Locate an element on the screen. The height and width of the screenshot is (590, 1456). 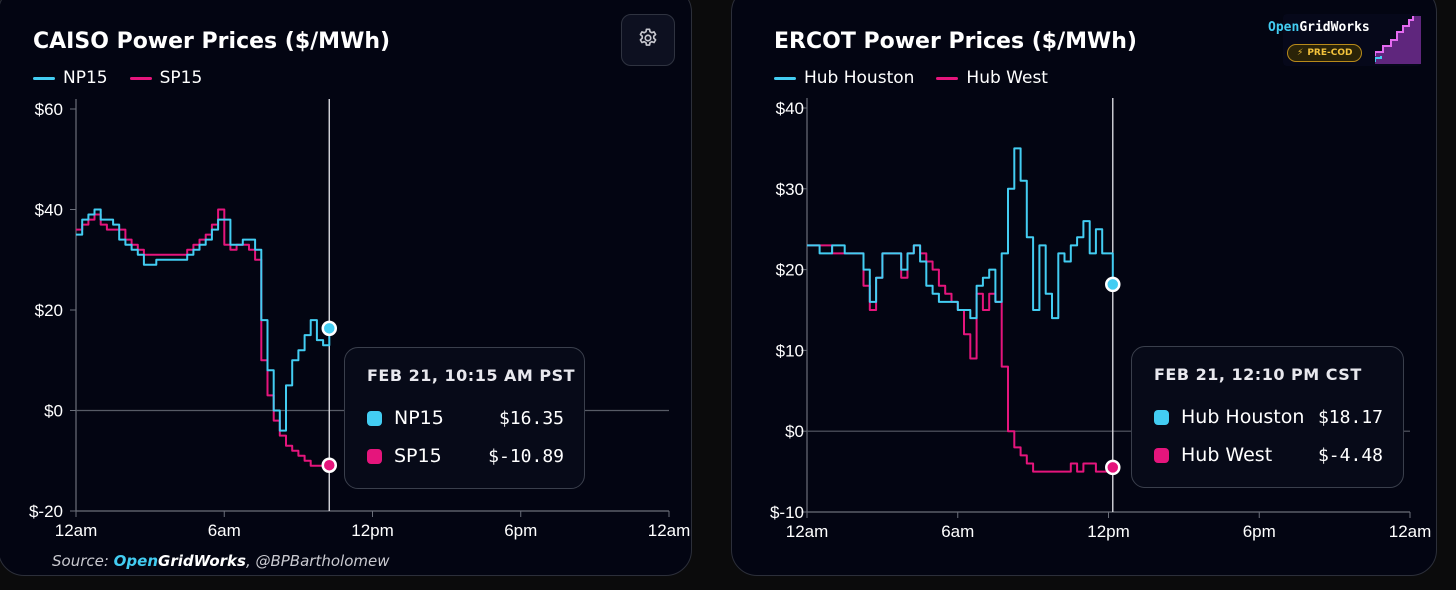
source-brand-open: Open is located at coordinates (136, 561).